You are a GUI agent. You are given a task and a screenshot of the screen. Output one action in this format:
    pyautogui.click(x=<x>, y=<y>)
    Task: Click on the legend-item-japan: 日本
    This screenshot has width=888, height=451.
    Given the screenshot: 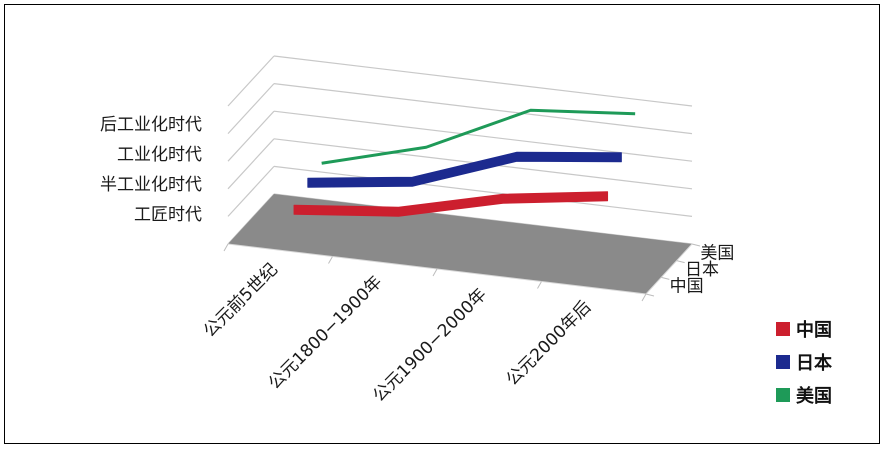 What is the action you would take?
    pyautogui.click(x=828, y=361)
    